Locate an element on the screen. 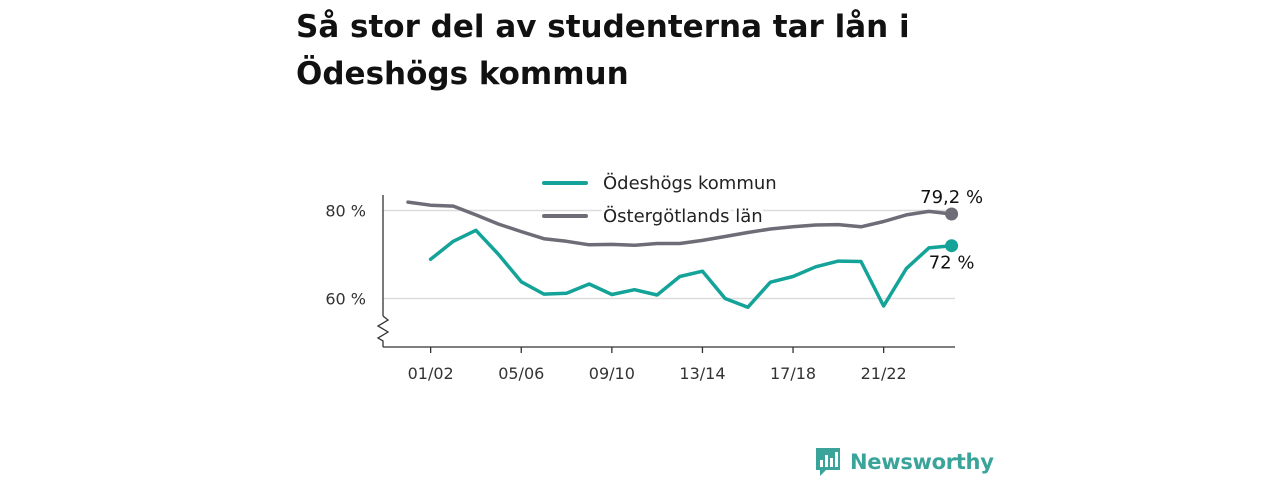  x-tick-label: 17/18 is located at coordinates (793, 373).